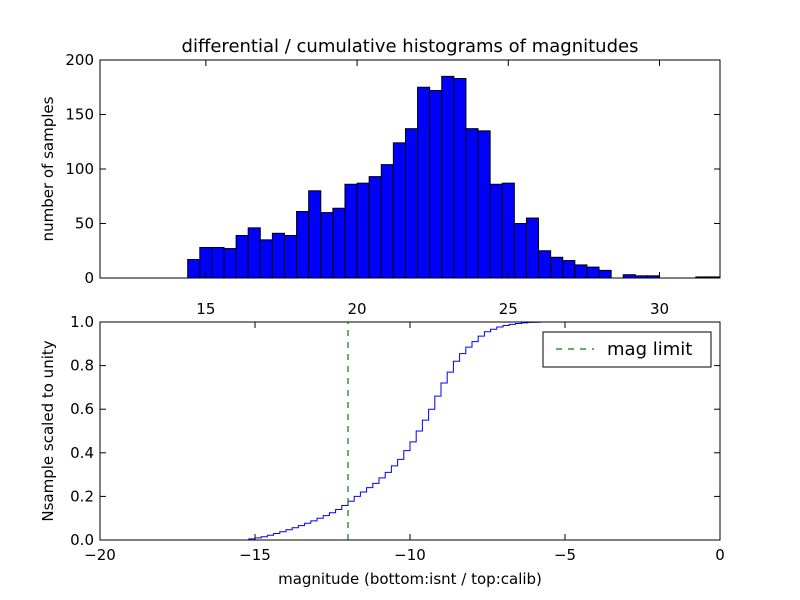 This screenshot has height=600, width=800. What do you see at coordinates (82, 409) in the screenshot?
I see `y-tick-label: 0.6` at bounding box center [82, 409].